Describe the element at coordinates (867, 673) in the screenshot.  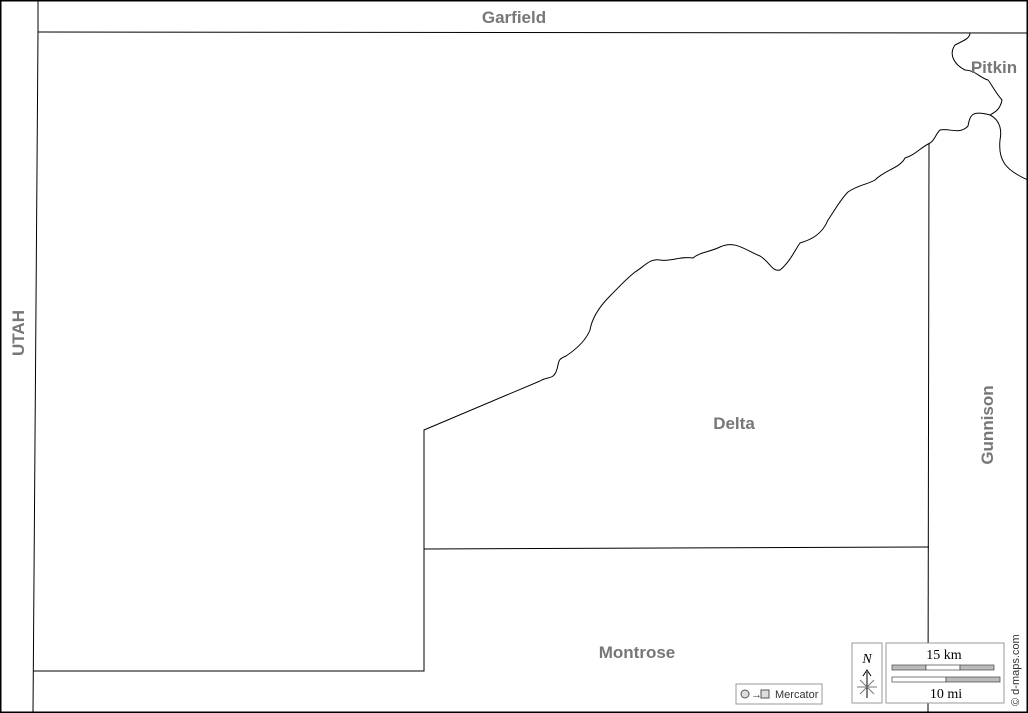
I see `north-arrow: N` at that location.